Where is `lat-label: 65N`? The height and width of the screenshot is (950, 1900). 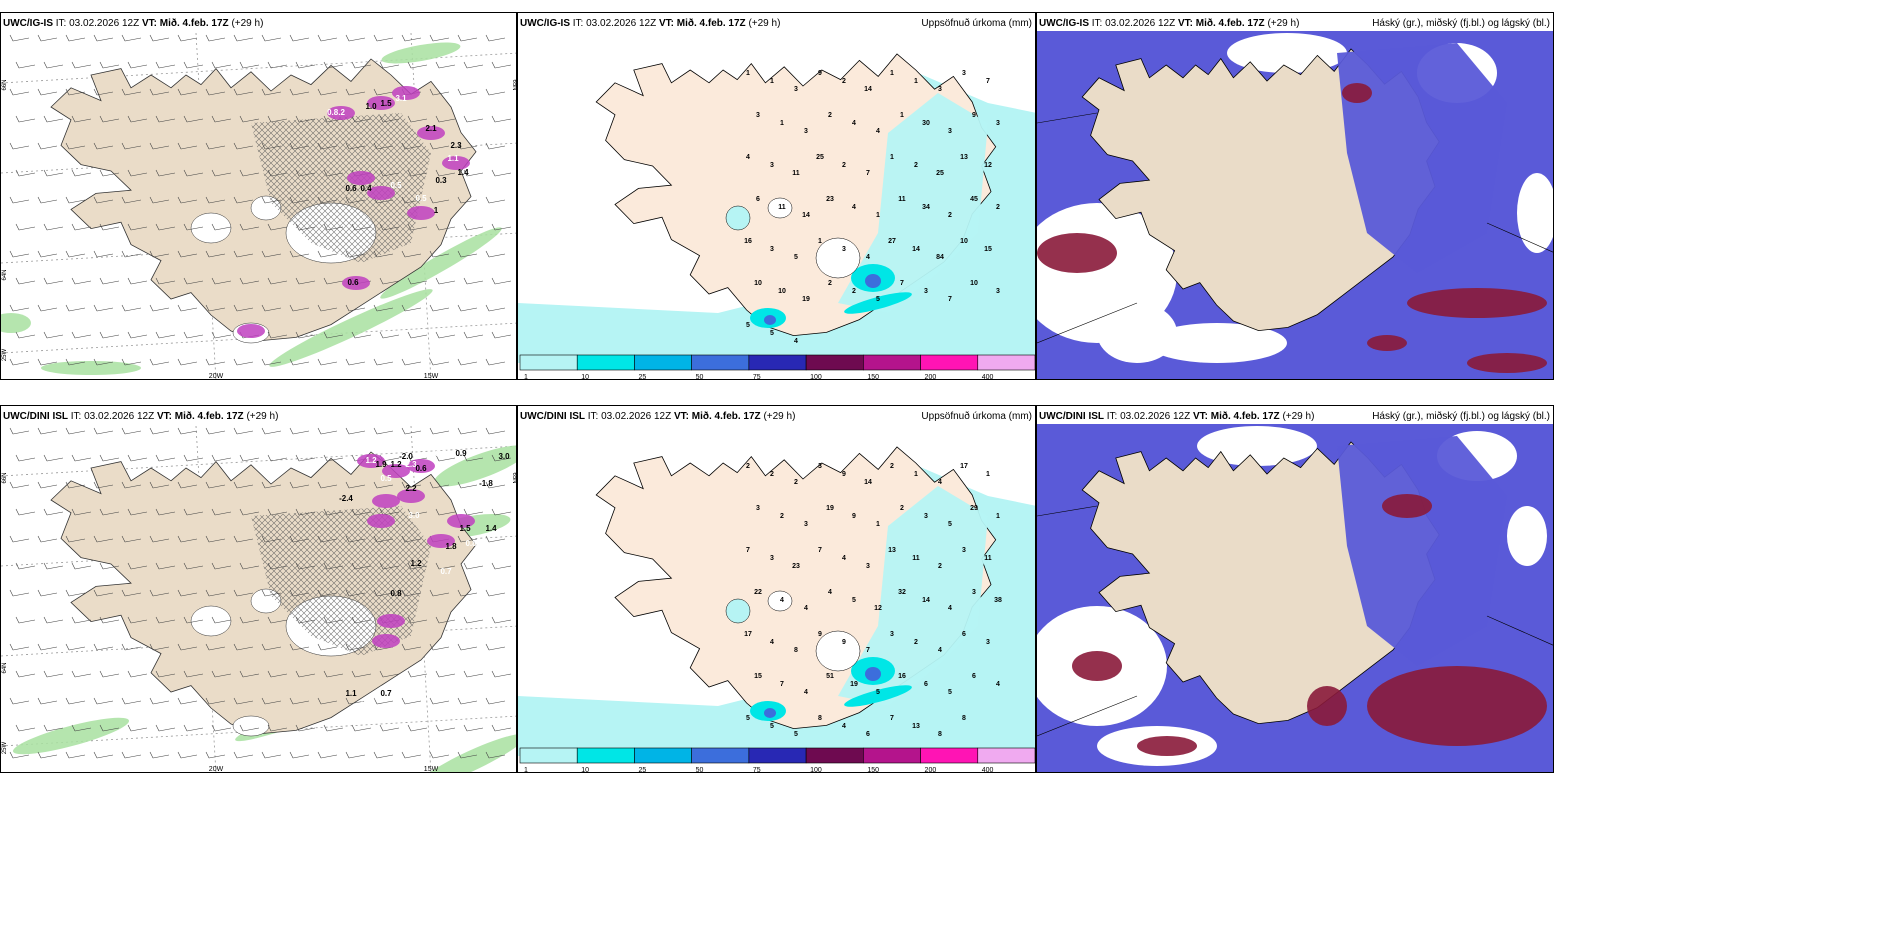 lat-label: 65N is located at coordinates (514, 477).